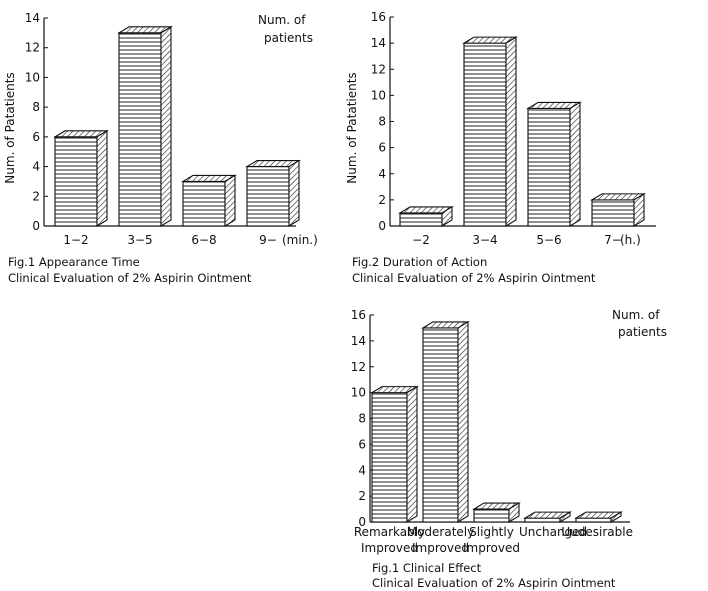  I want to click on chart-2-bars, so click(522, 131).